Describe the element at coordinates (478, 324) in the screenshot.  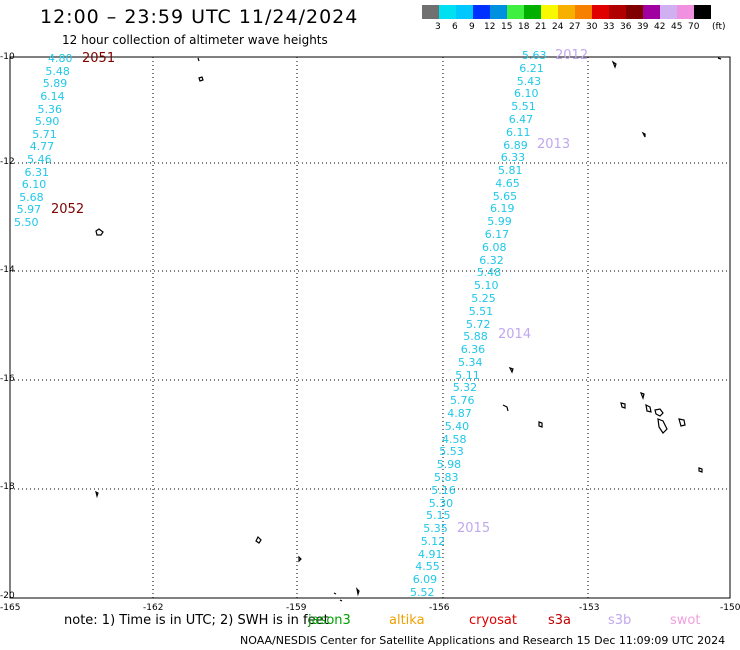
I see `wave-height-reading: 5.72` at that location.